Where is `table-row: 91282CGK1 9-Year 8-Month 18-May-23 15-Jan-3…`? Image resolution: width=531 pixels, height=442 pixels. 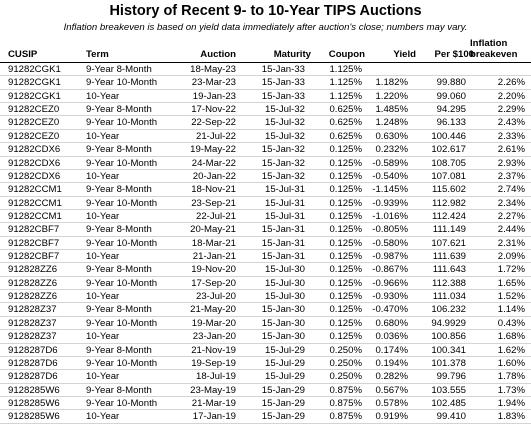
table-row: 91282CGK1 9-Year 8-Month 18-May-23 15-Jan-3… is located at coordinates (265, 70).